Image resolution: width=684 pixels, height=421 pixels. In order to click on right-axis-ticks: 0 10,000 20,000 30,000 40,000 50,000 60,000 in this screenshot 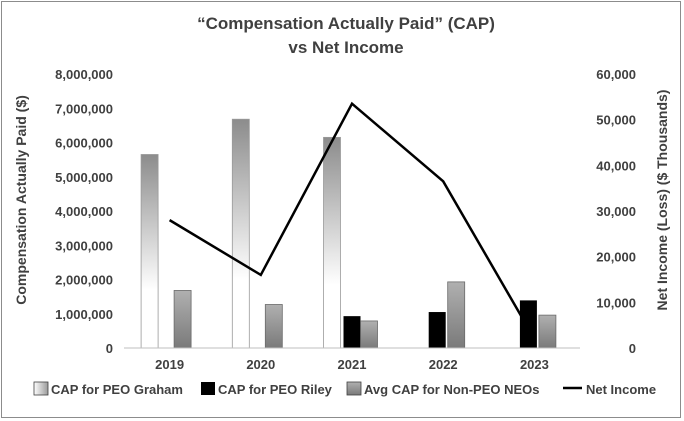, I will do `click(616, 211)`.